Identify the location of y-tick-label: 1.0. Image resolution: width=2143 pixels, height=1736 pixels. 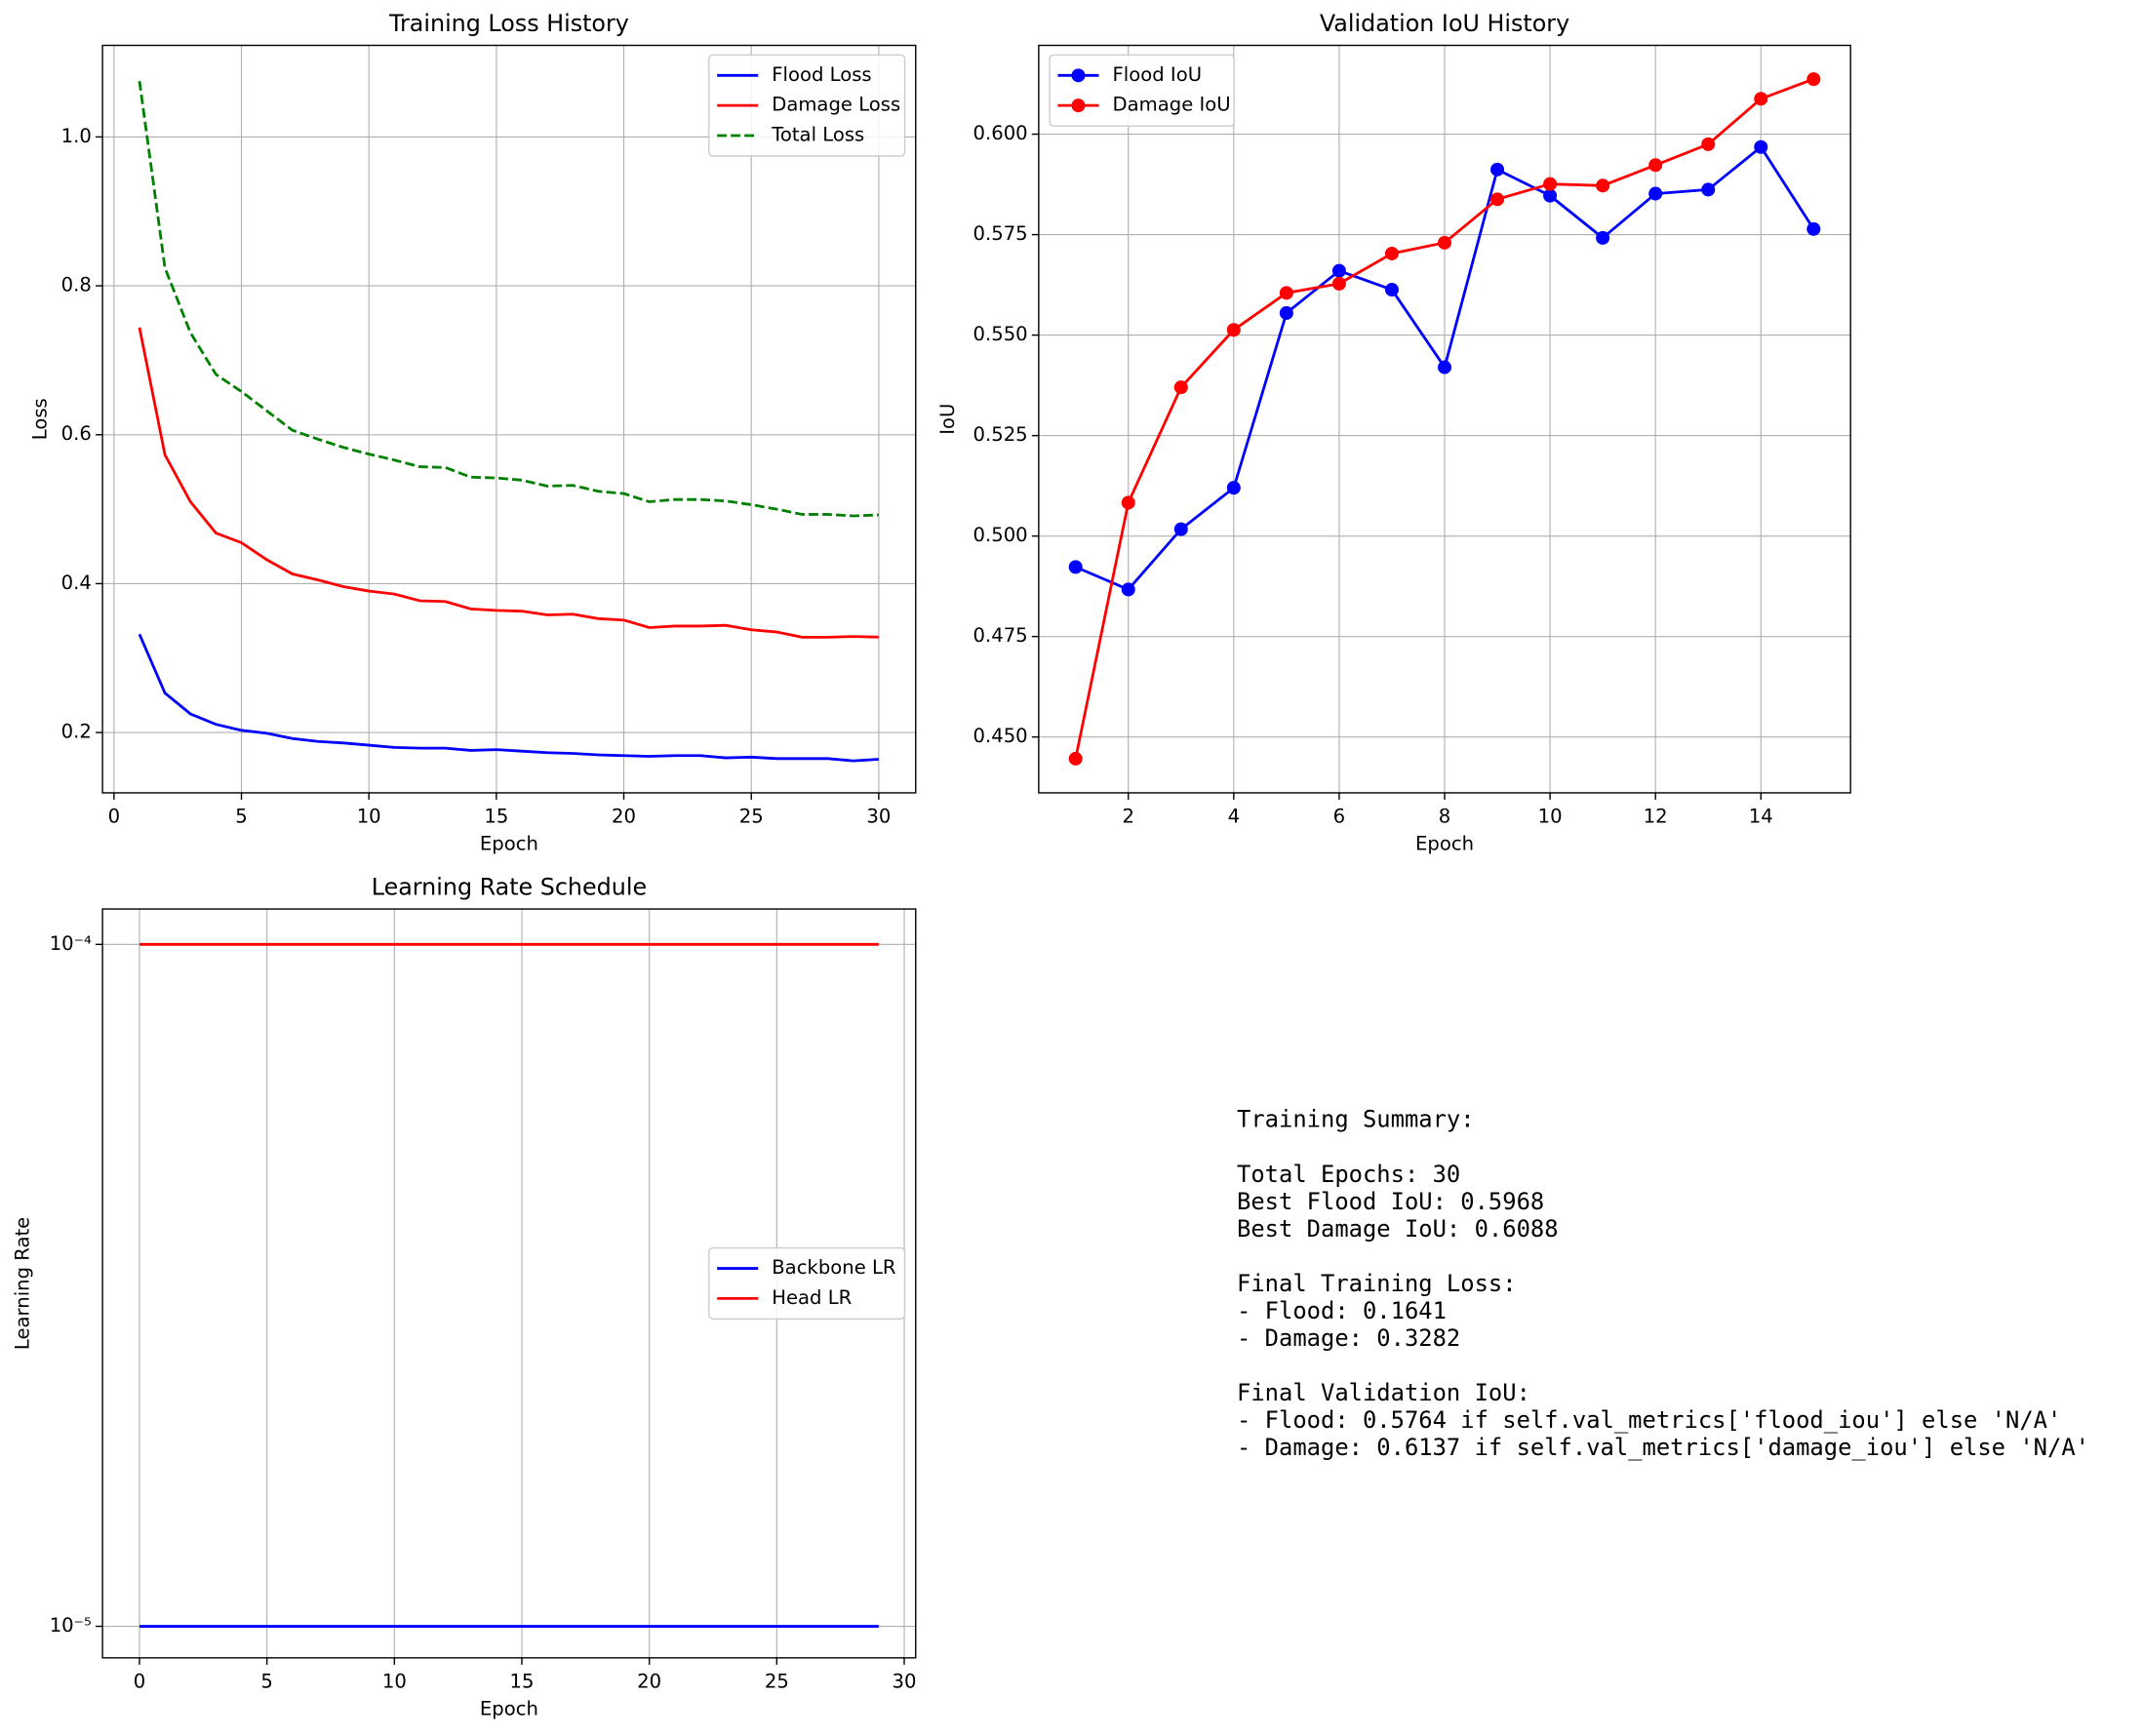
(76, 136).